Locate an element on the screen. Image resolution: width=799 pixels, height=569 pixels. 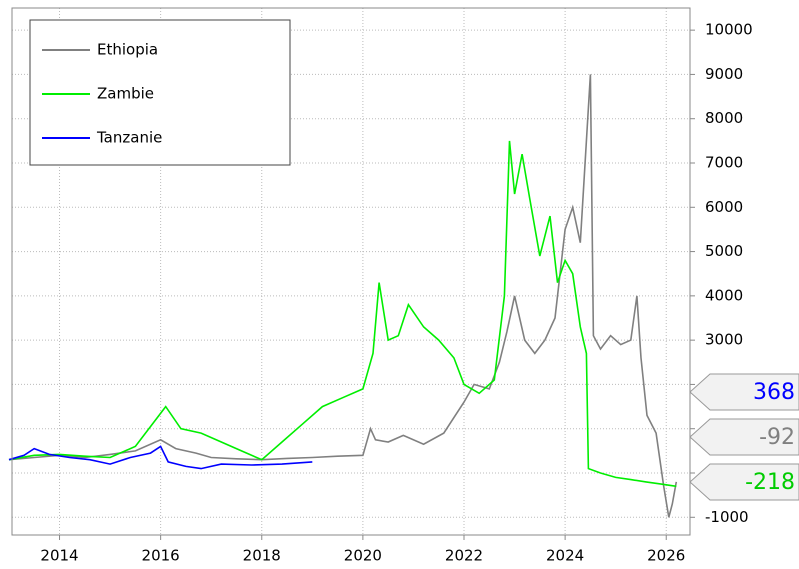
x-tick-label: 2014 is located at coordinates (59, 556).